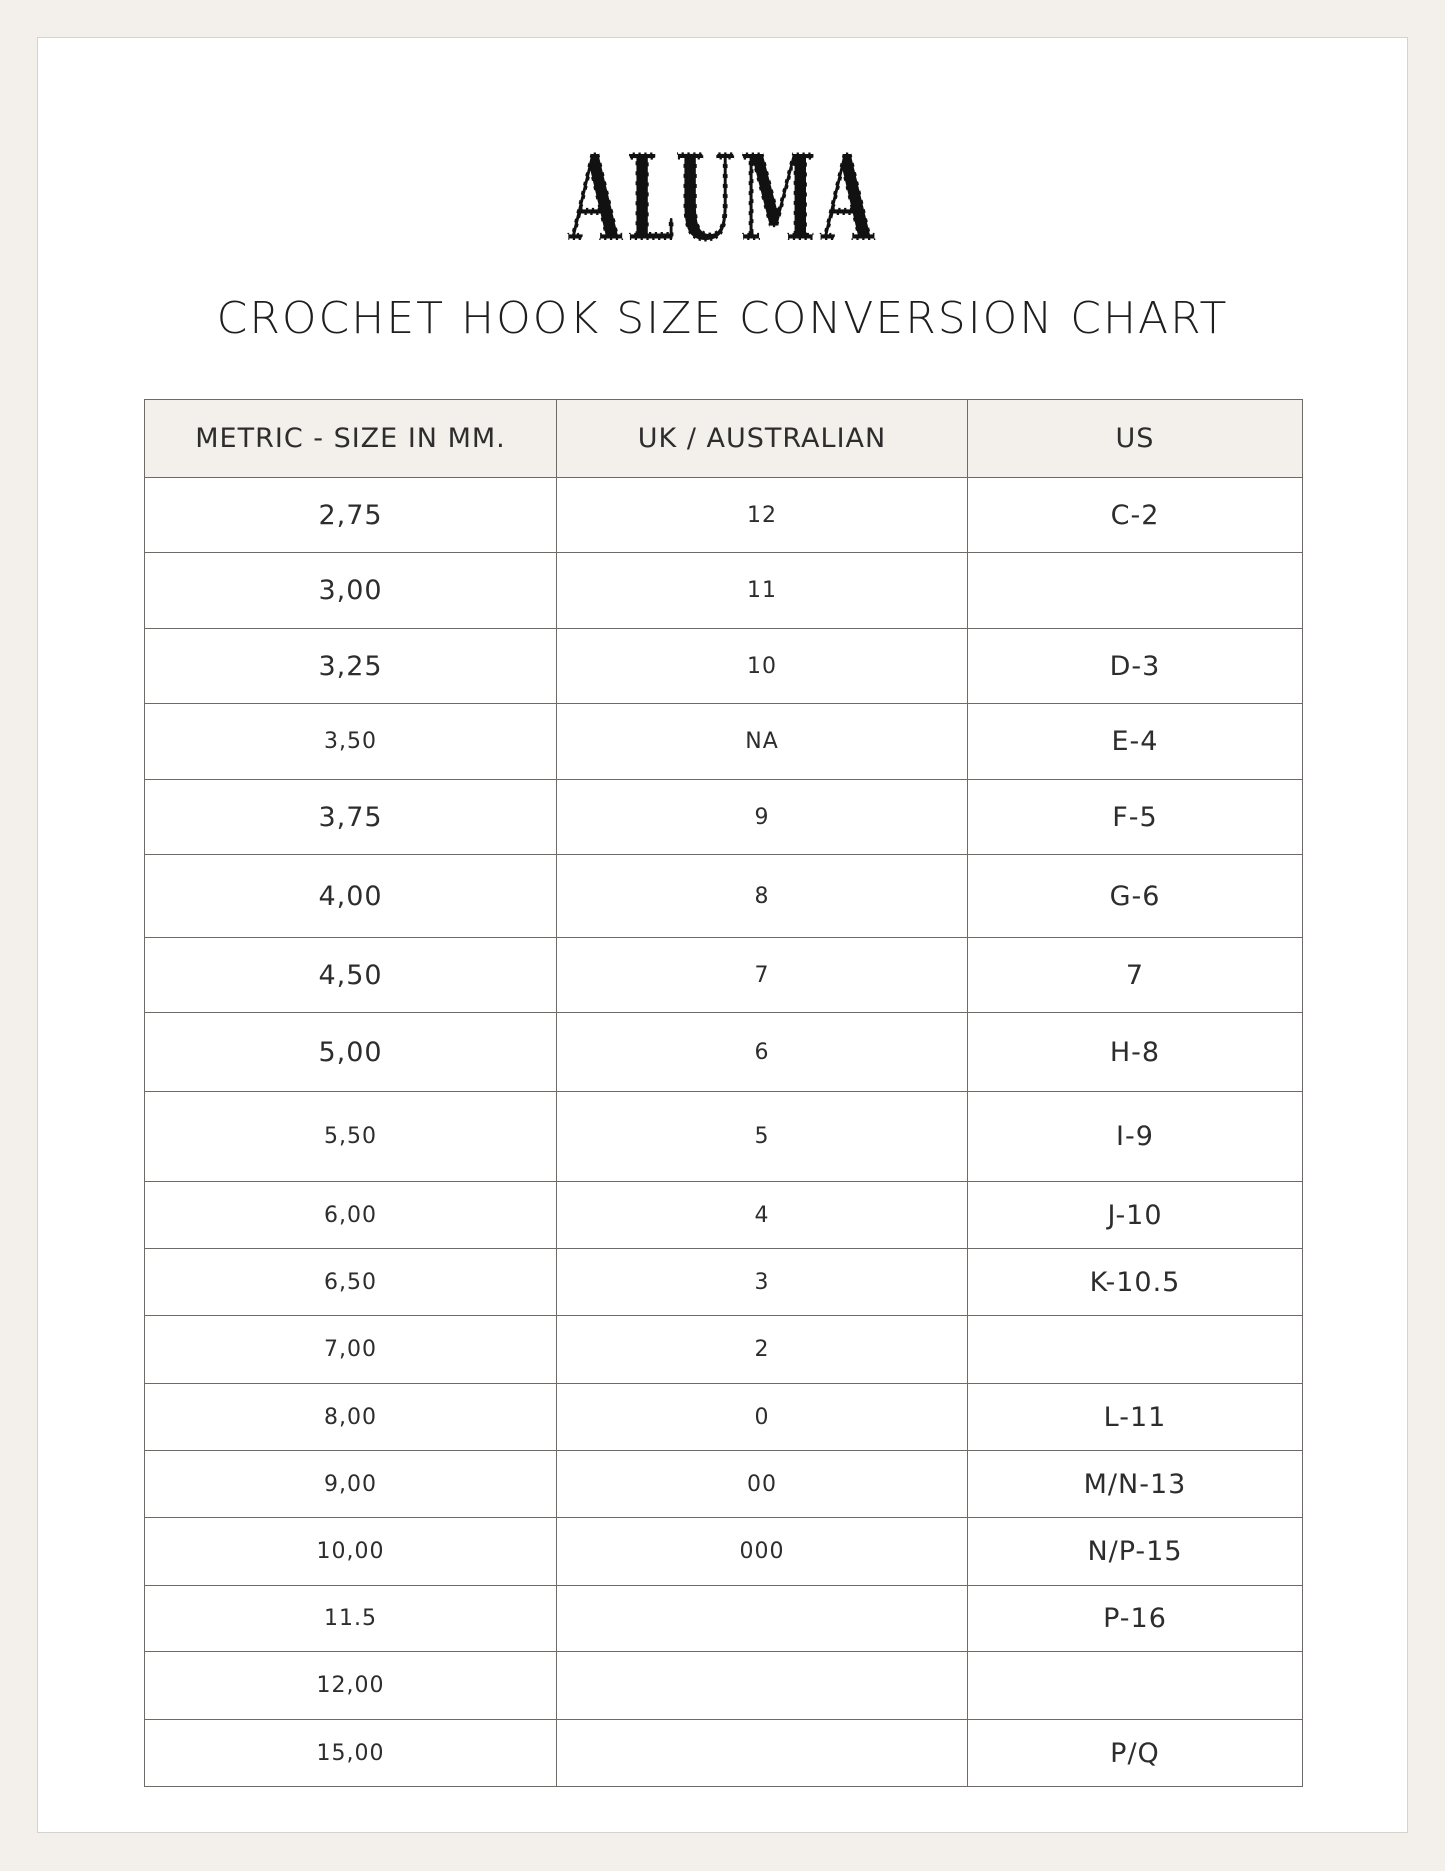  I want to click on table-row: 5,50 5 I-9, so click(723, 1136).